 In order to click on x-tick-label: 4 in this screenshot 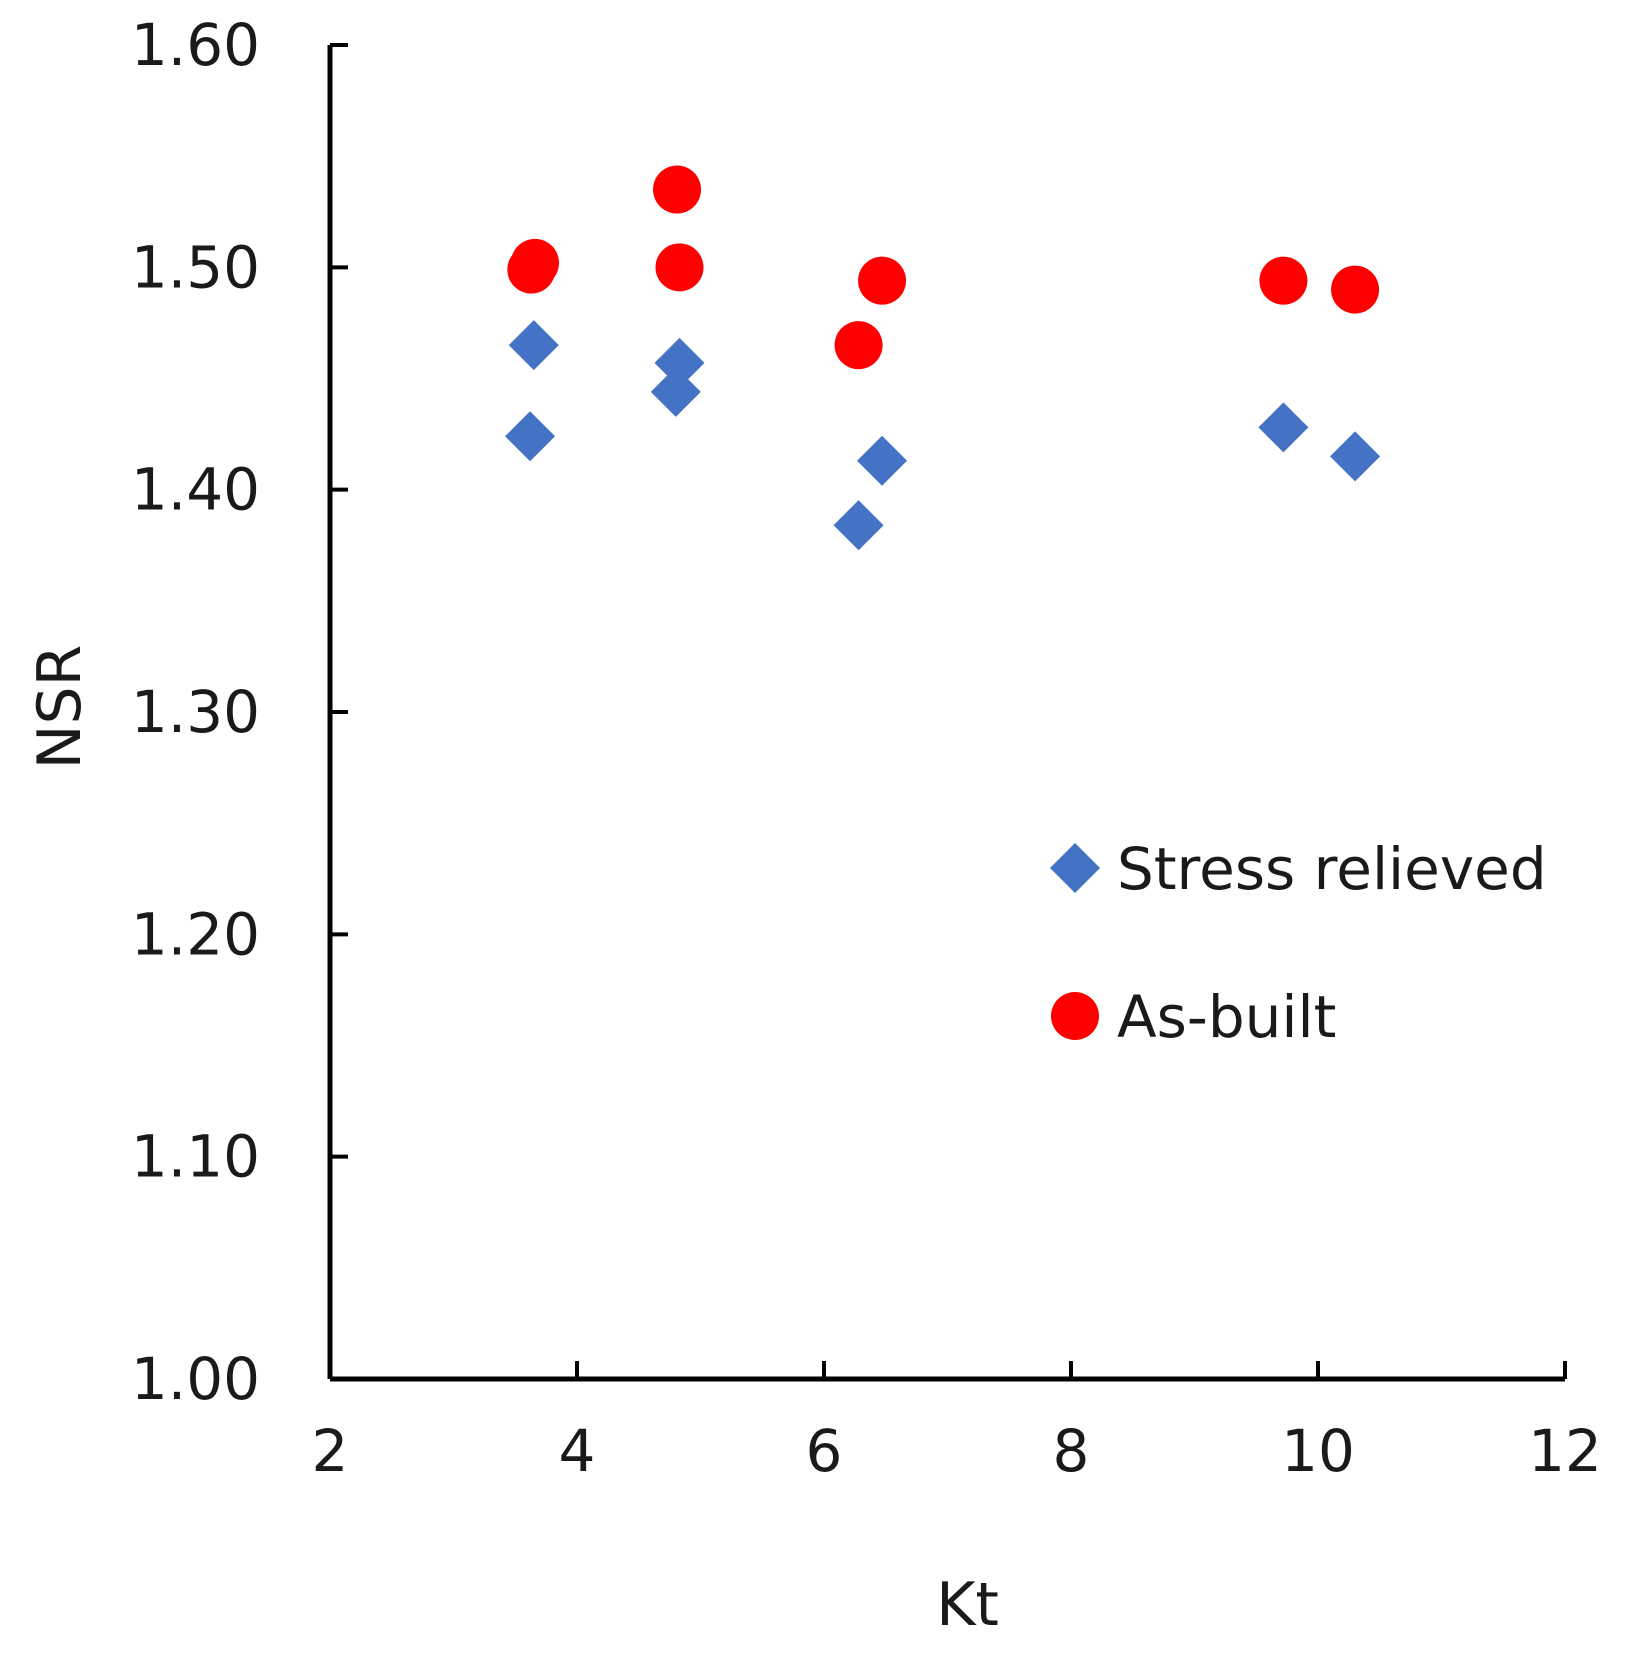, I will do `click(577, 1451)`.